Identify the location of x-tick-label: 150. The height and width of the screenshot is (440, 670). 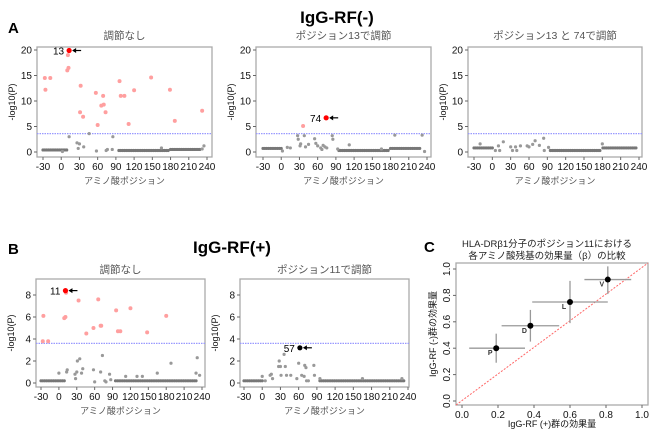
(353, 397).